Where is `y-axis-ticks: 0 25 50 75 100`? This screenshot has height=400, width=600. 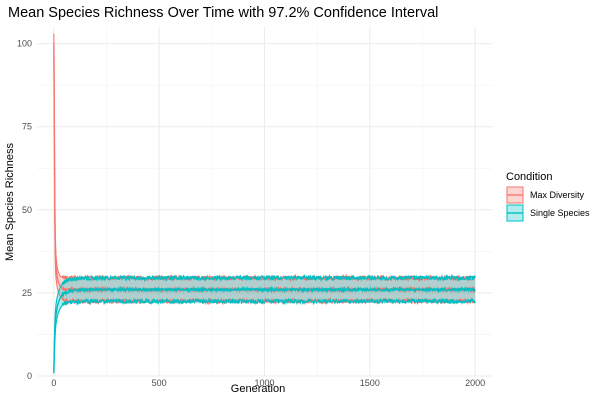
y-axis-ticks: 0 25 50 75 100 is located at coordinates (24, 210).